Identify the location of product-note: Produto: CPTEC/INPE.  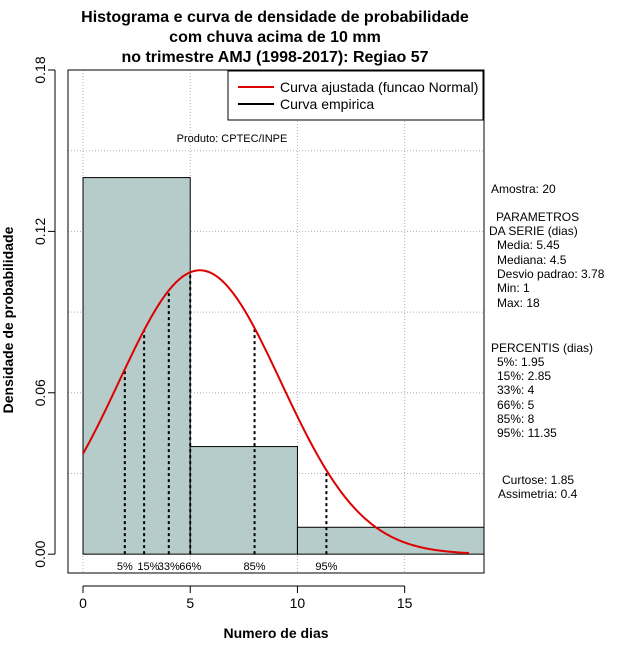
(232, 139).